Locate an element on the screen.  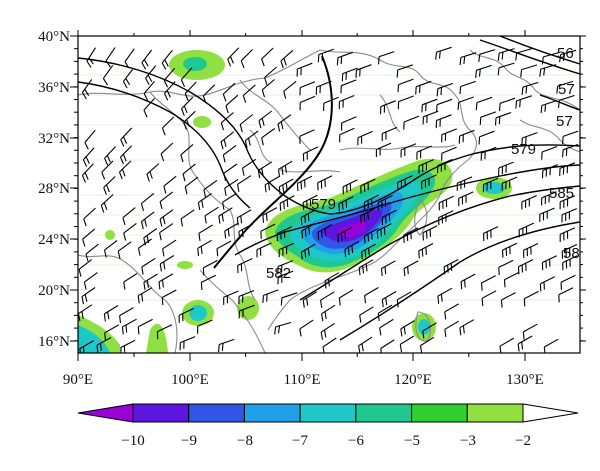
lat-label: 16°N is located at coordinates (54, 342).